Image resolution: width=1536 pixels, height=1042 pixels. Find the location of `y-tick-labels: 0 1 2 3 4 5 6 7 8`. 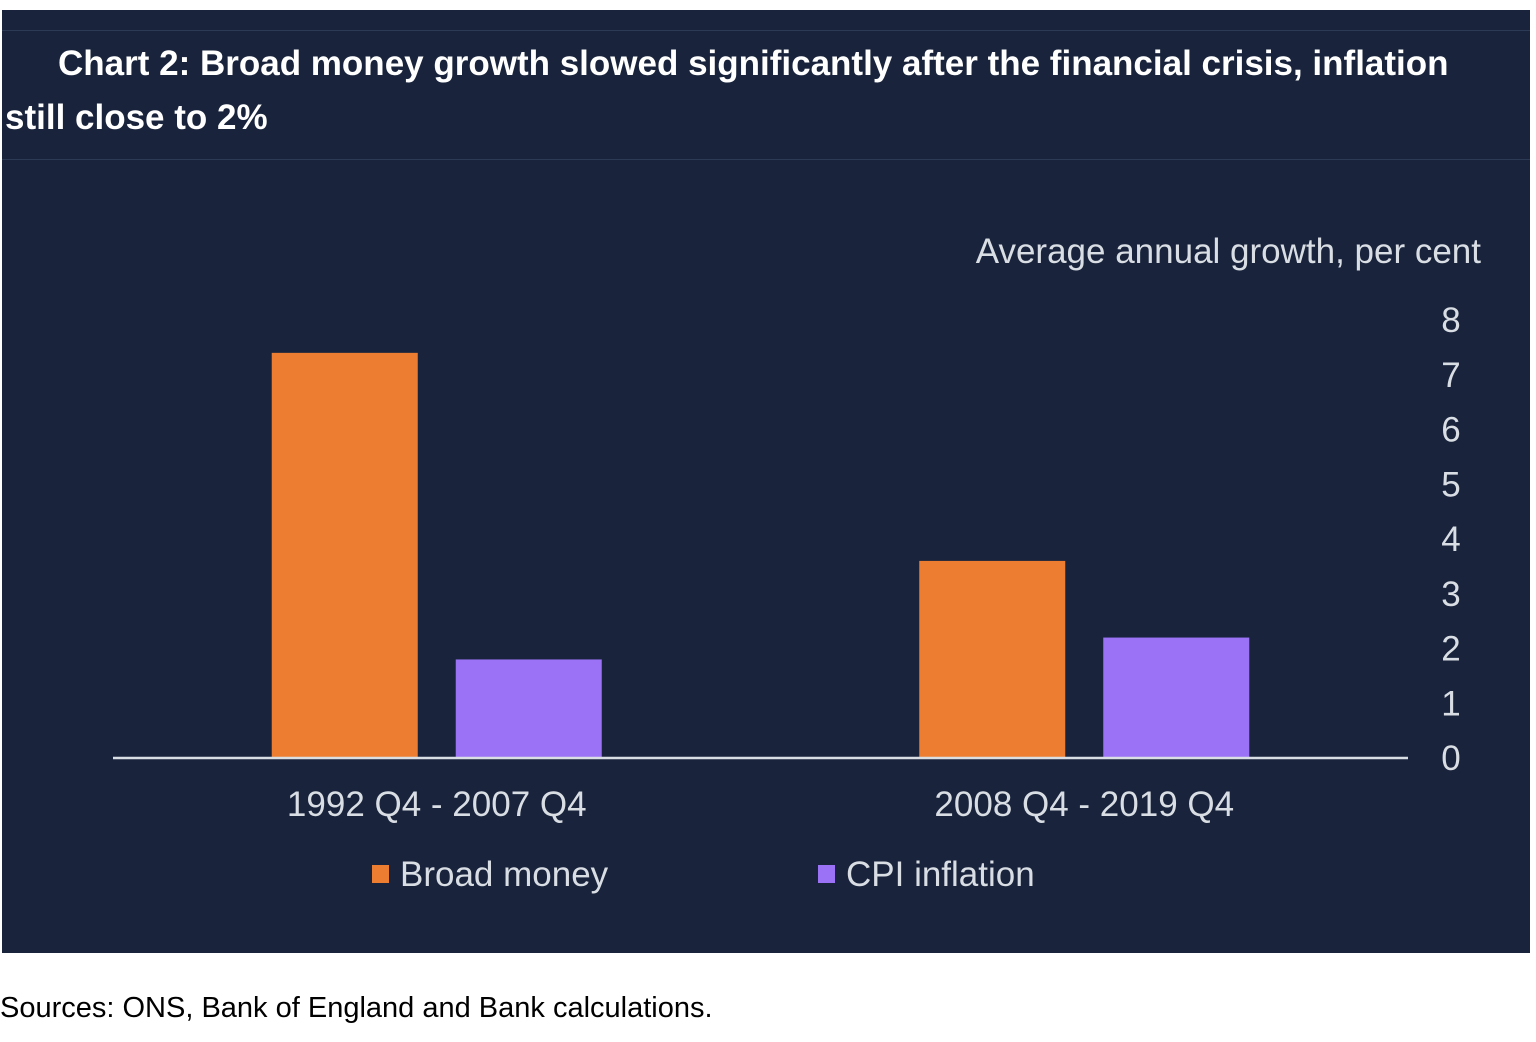

y-tick-labels: 0 1 2 3 4 5 6 7 8 is located at coordinates (1450, 539).